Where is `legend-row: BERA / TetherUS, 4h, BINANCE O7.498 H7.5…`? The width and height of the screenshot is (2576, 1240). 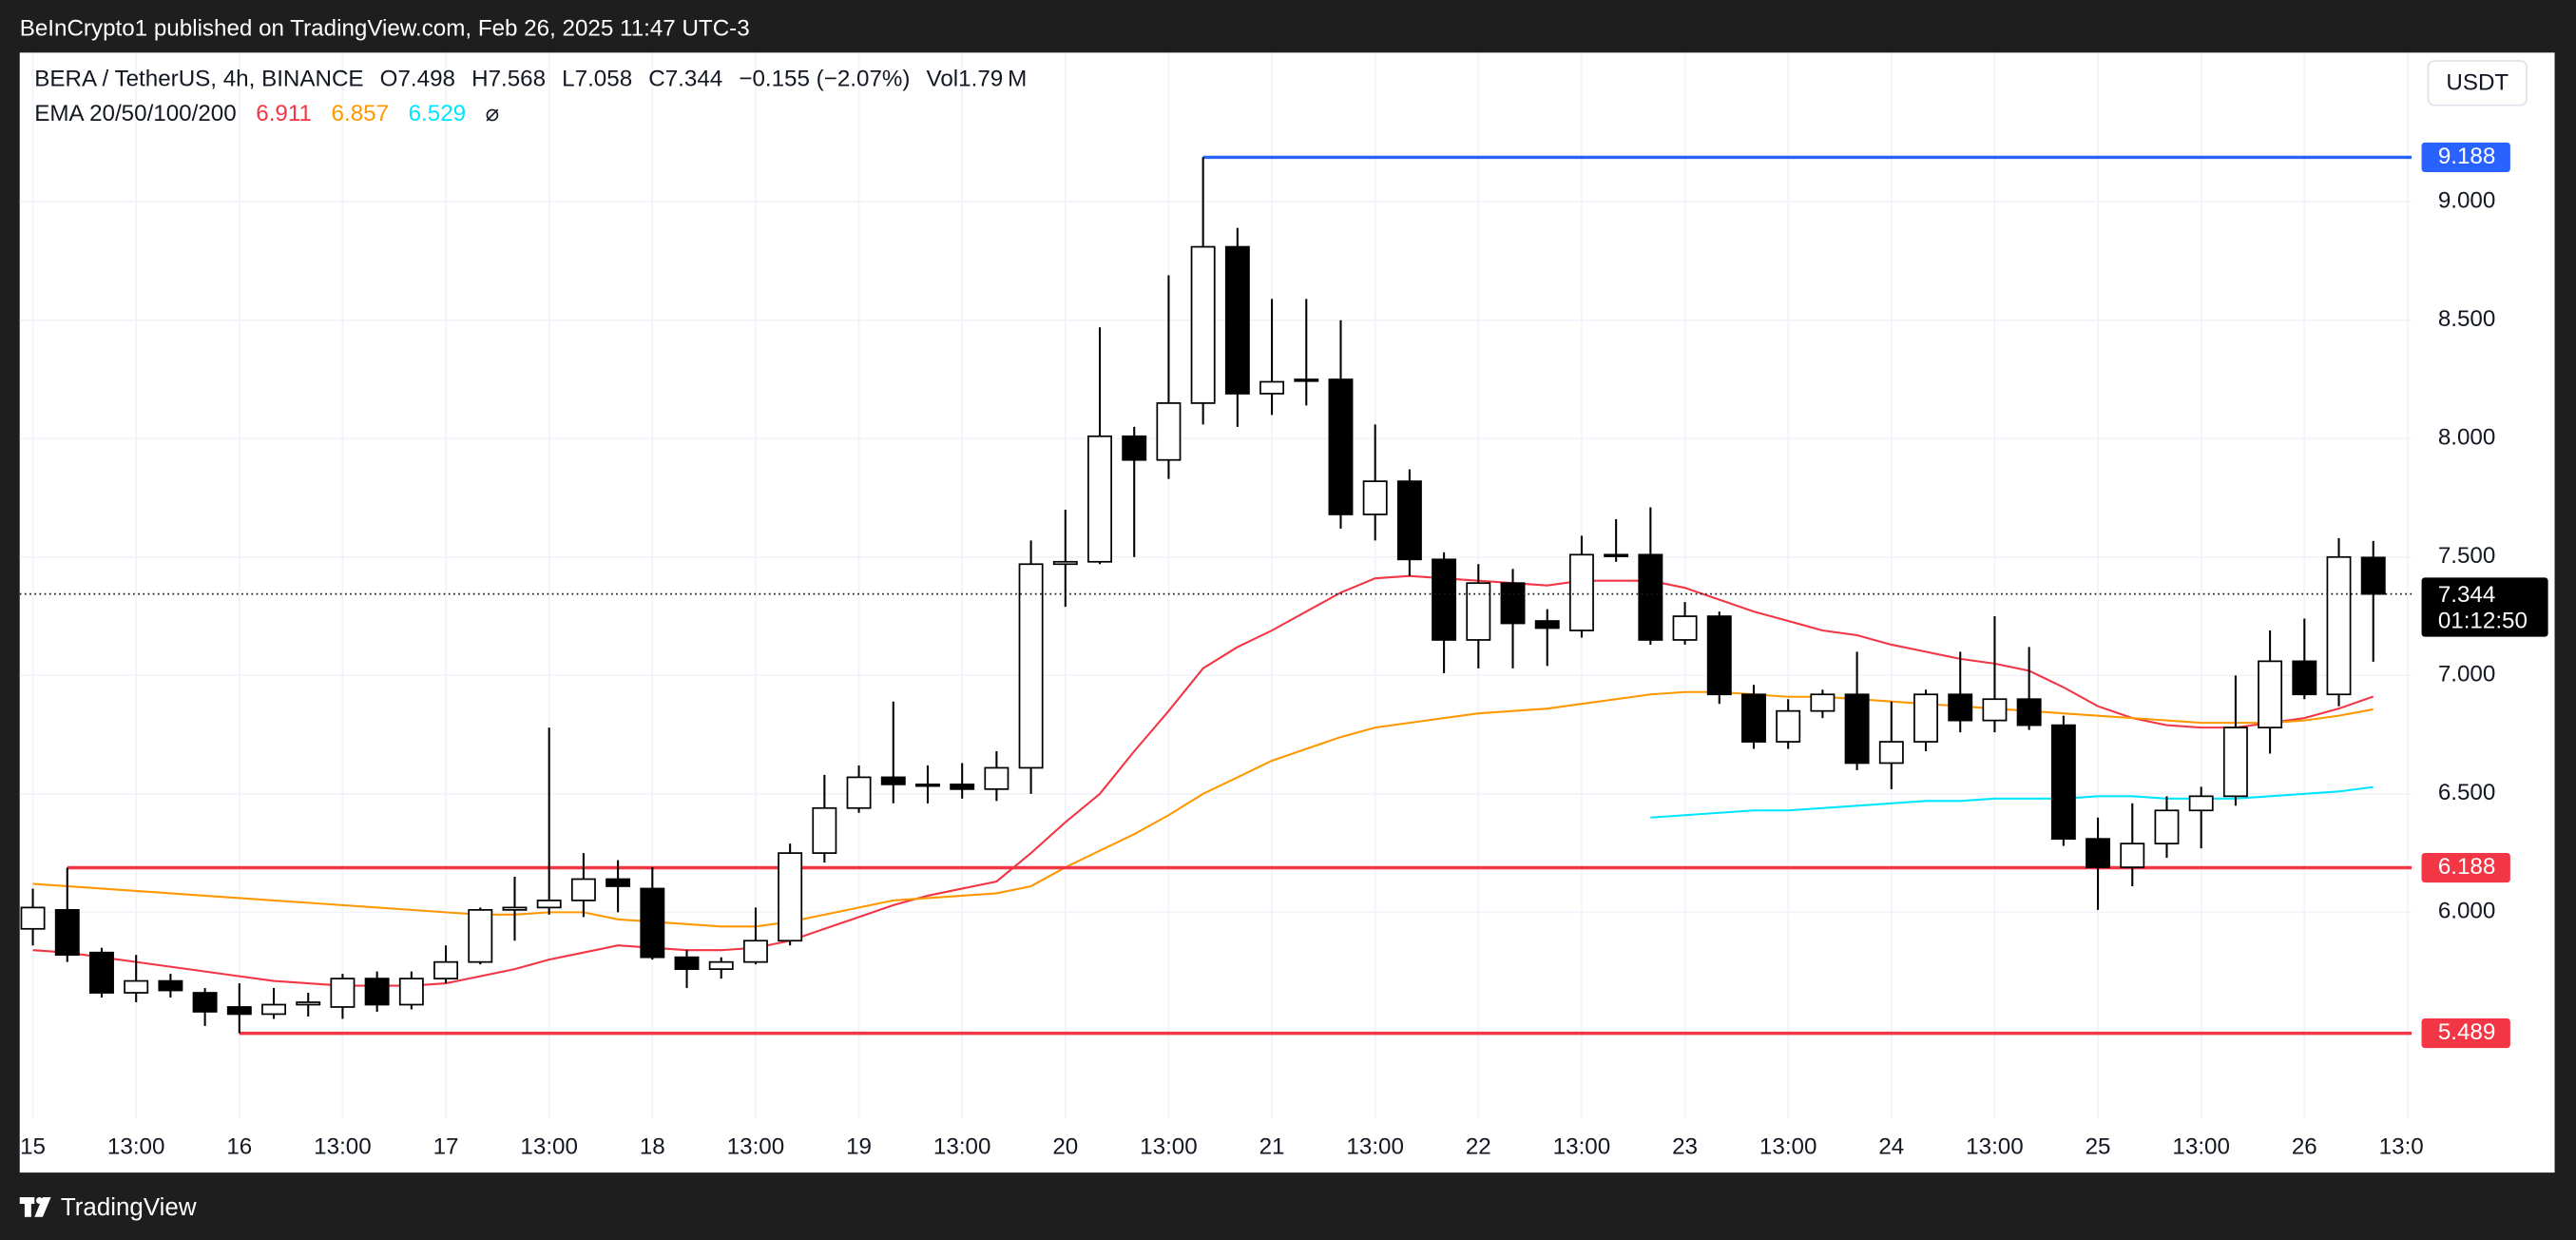 legend-row: BERA / TetherUS, 4h, BINANCE O7.498 H7.5… is located at coordinates (530, 79).